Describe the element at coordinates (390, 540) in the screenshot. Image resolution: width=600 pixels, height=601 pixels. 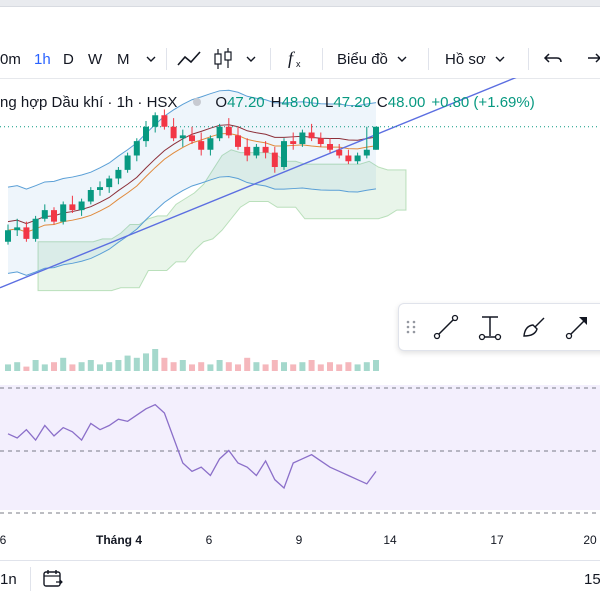
I see `time-axis-label: 14` at that location.